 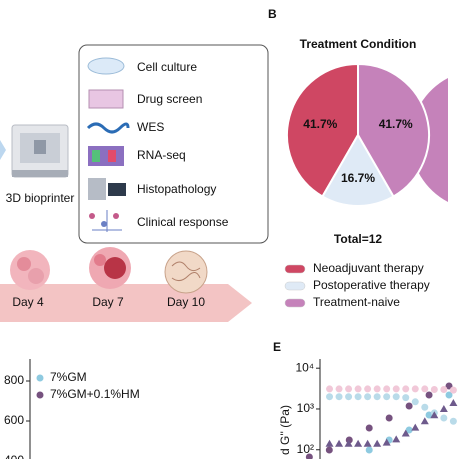 I want to click on y-tick-label: 10⁴, so click(x=304, y=367).